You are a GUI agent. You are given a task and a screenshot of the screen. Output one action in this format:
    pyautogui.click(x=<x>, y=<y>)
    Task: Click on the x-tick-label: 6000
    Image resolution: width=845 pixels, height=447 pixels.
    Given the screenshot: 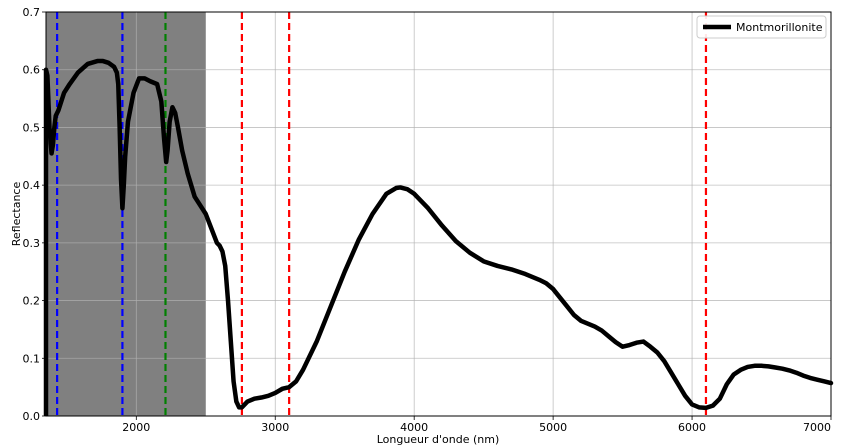 What is the action you would take?
    pyautogui.click(x=692, y=427)
    